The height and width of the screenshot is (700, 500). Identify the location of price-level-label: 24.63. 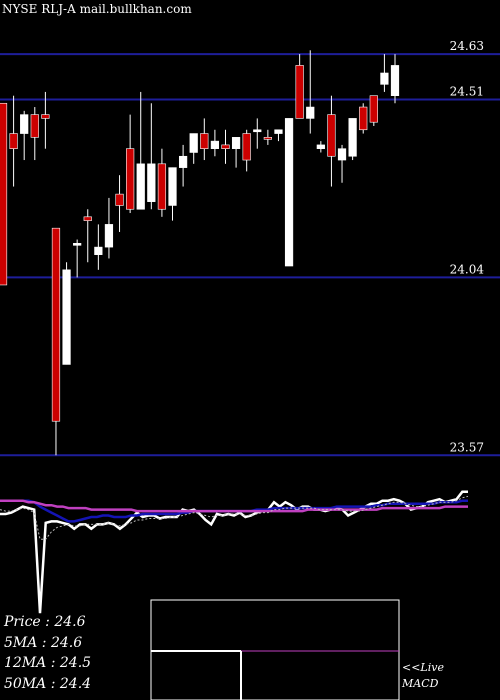
(467, 46).